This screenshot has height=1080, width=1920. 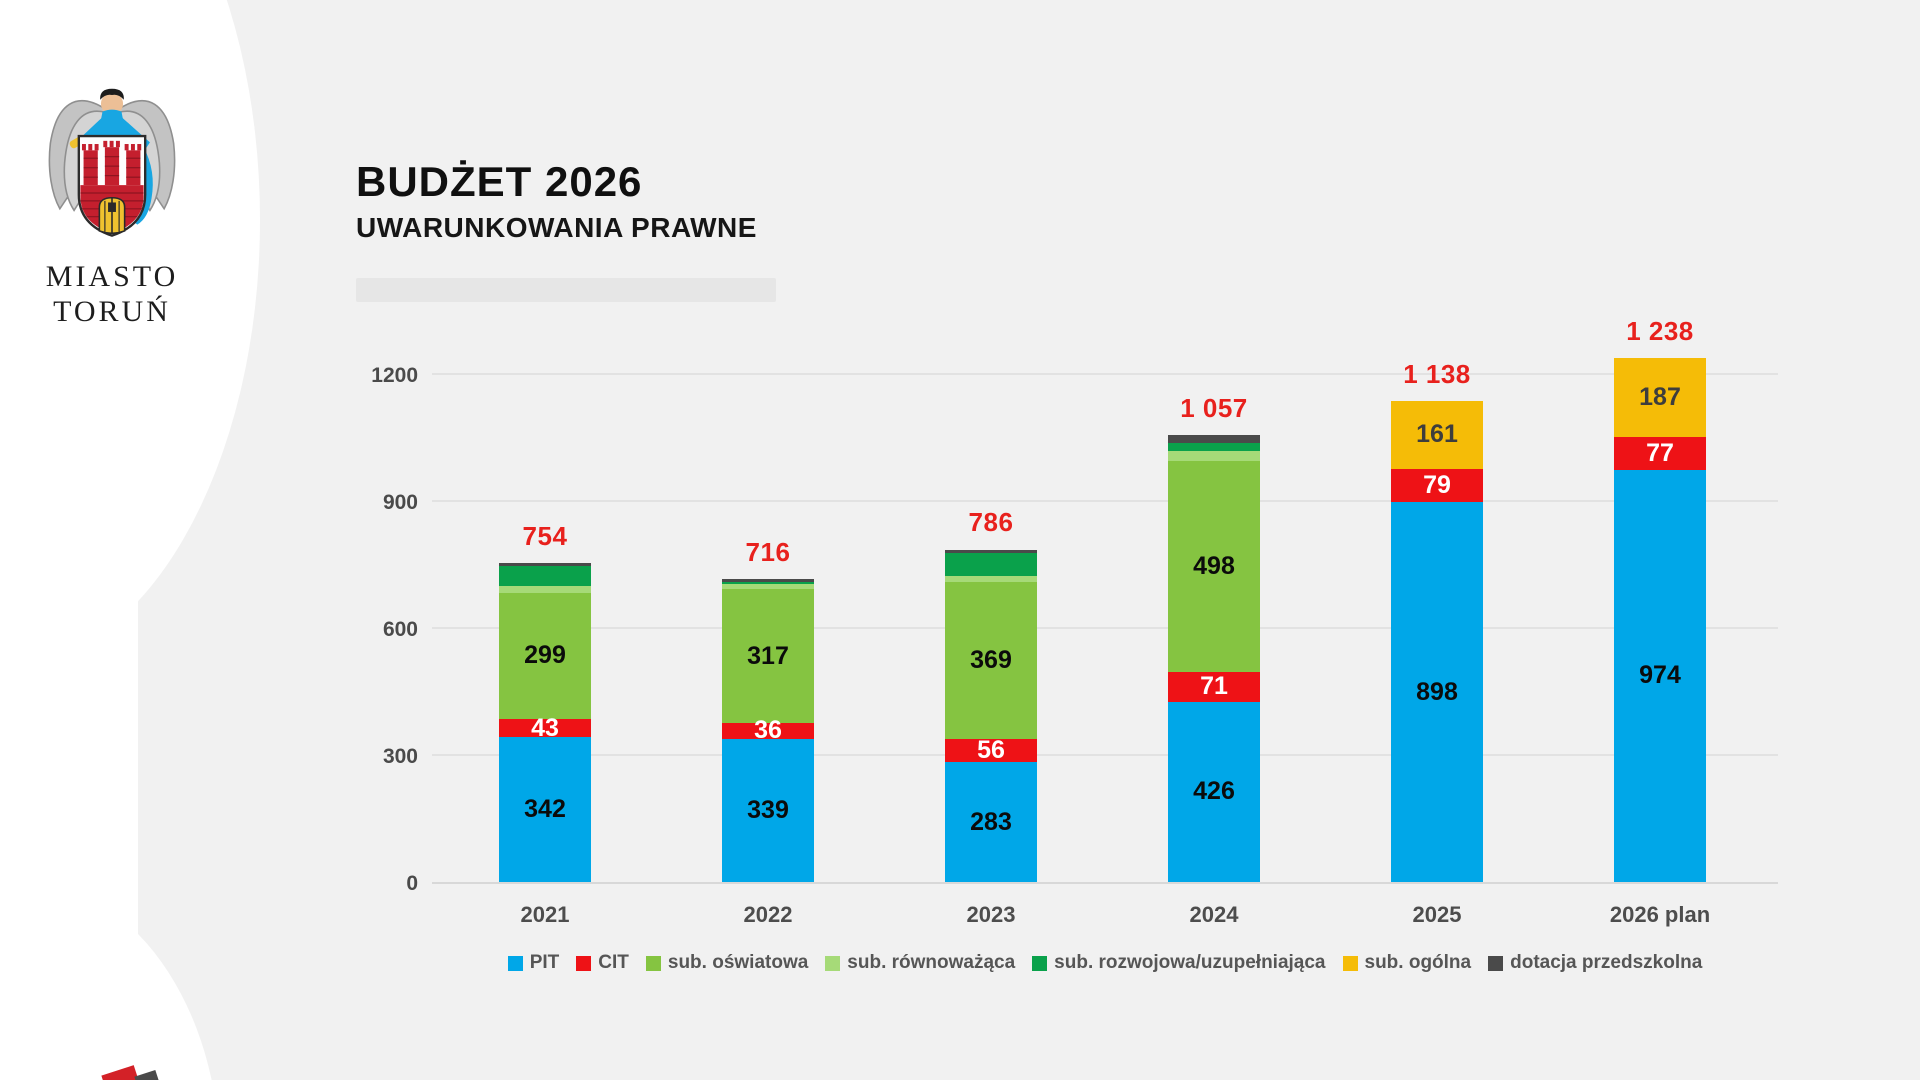 What do you see at coordinates (110, 980) in the screenshot?
I see `background-curve-bottom` at bounding box center [110, 980].